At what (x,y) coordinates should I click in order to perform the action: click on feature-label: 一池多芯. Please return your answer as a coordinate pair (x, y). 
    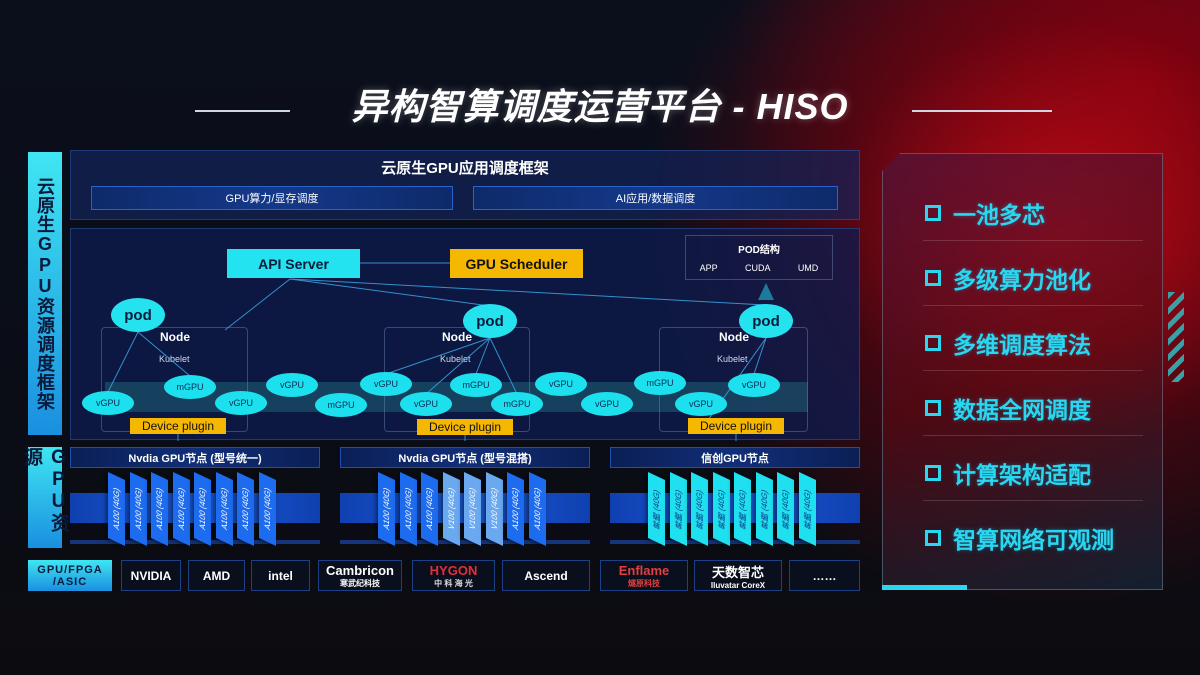
    Looking at the image, I should click on (999, 215).